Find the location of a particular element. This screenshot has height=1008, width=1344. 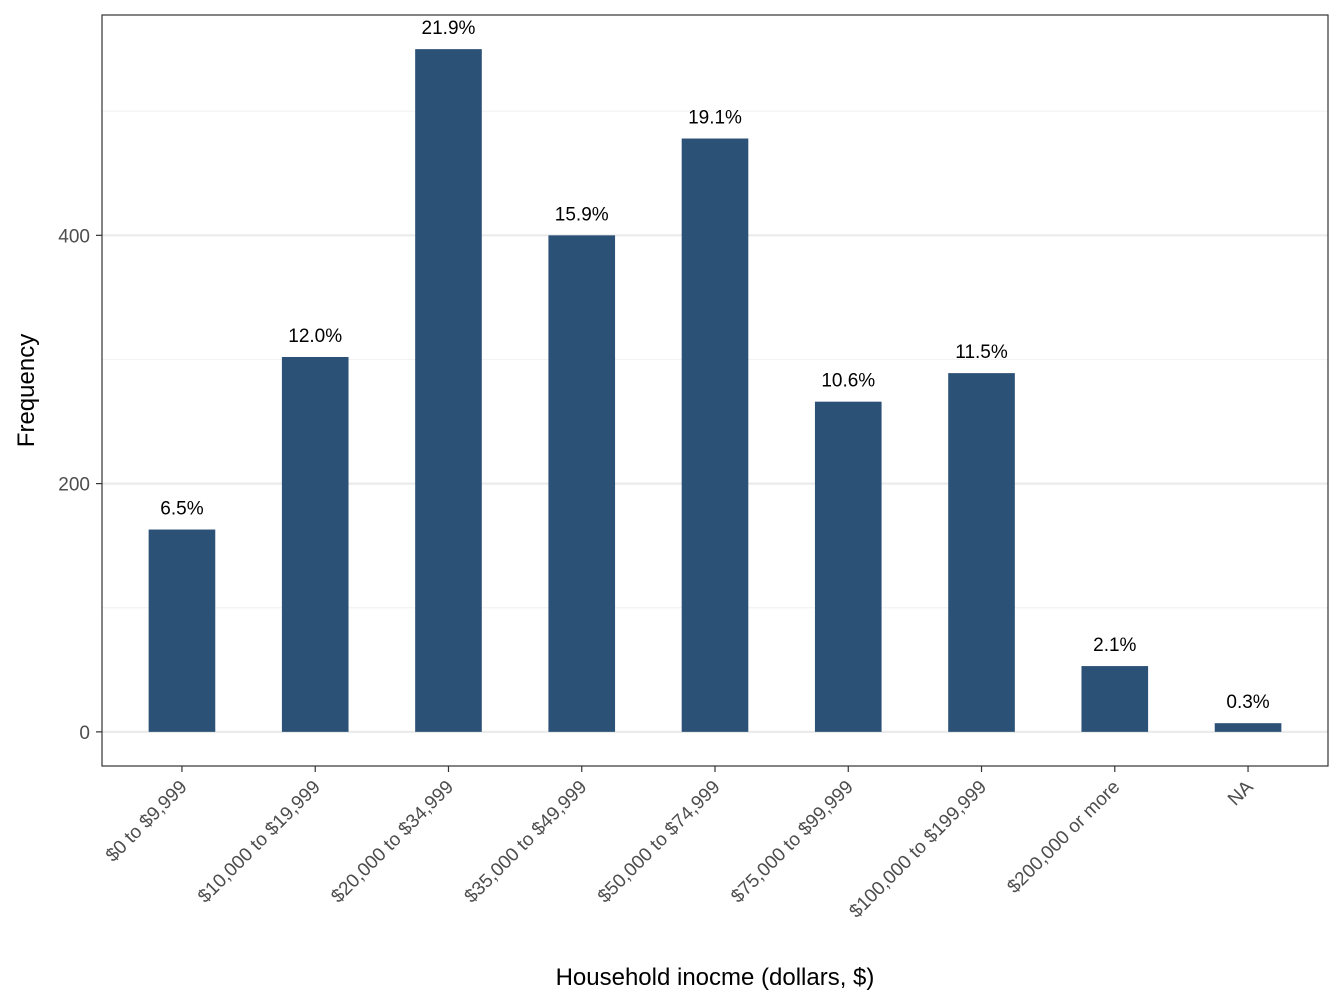

bar-value-label: 0.3% is located at coordinates (1247, 702).